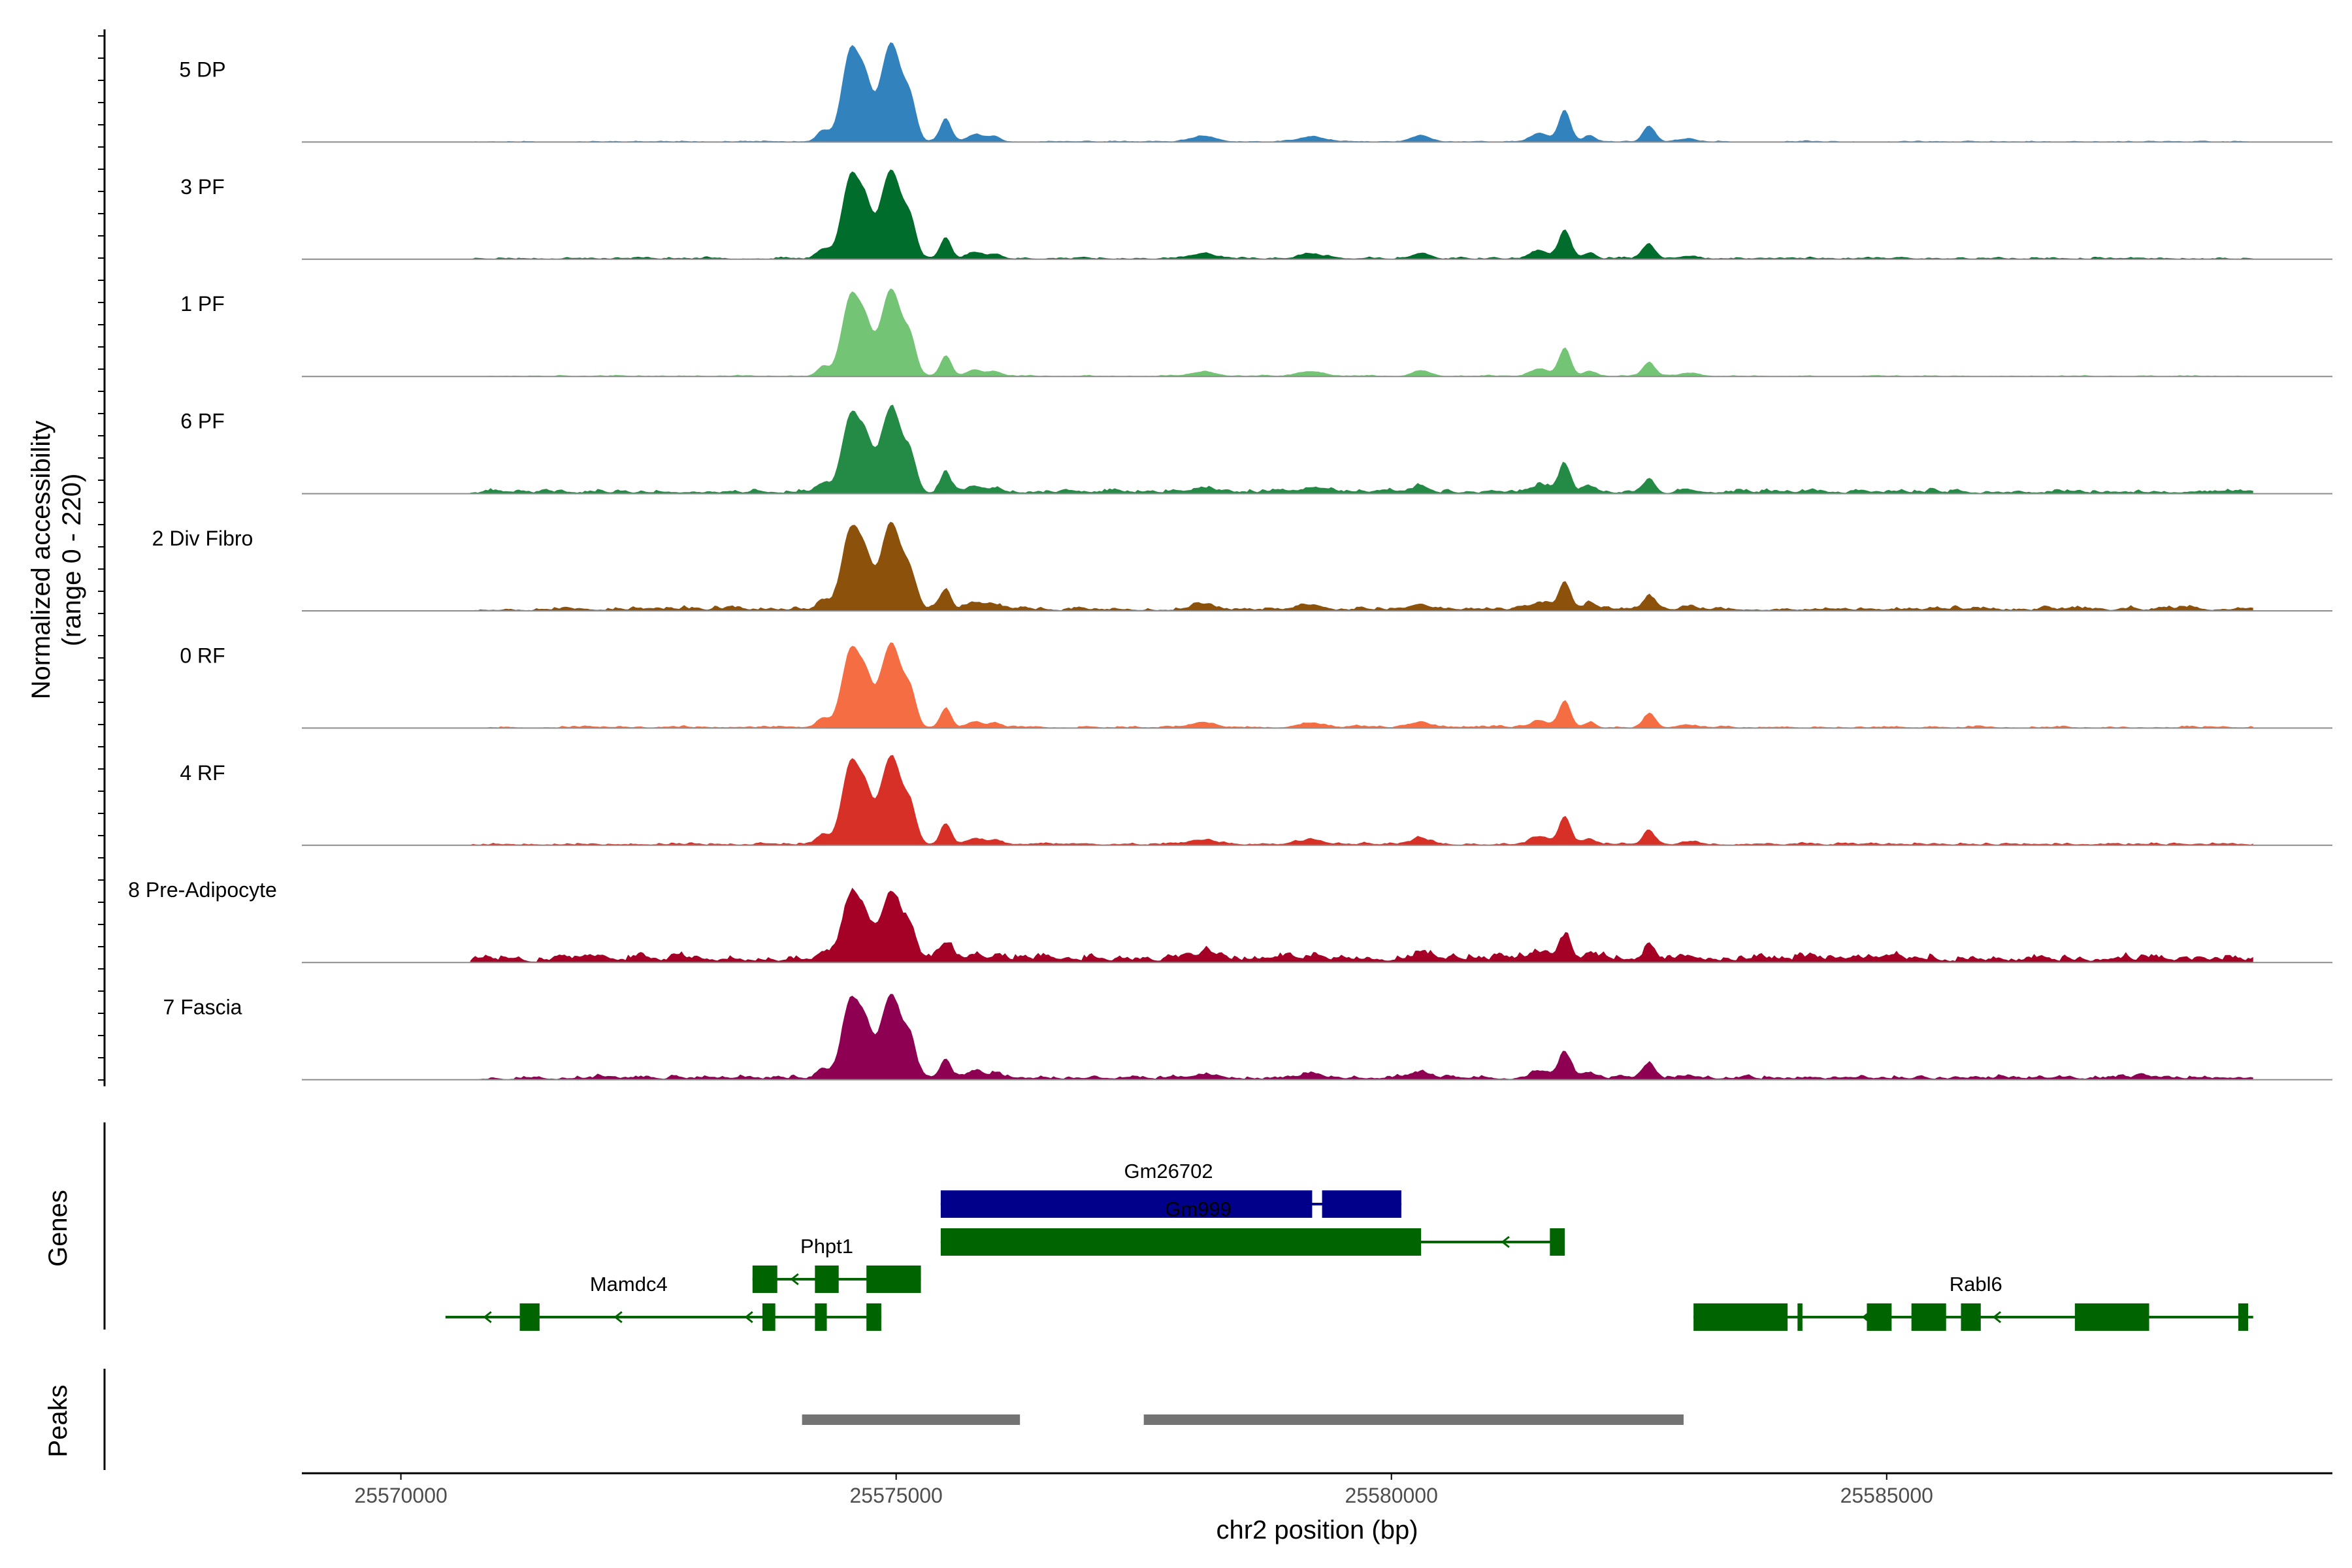 The image size is (2352, 1568). What do you see at coordinates (71, 560) in the screenshot?
I see `y-axis-title-line2: (range 0 - 220)` at bounding box center [71, 560].